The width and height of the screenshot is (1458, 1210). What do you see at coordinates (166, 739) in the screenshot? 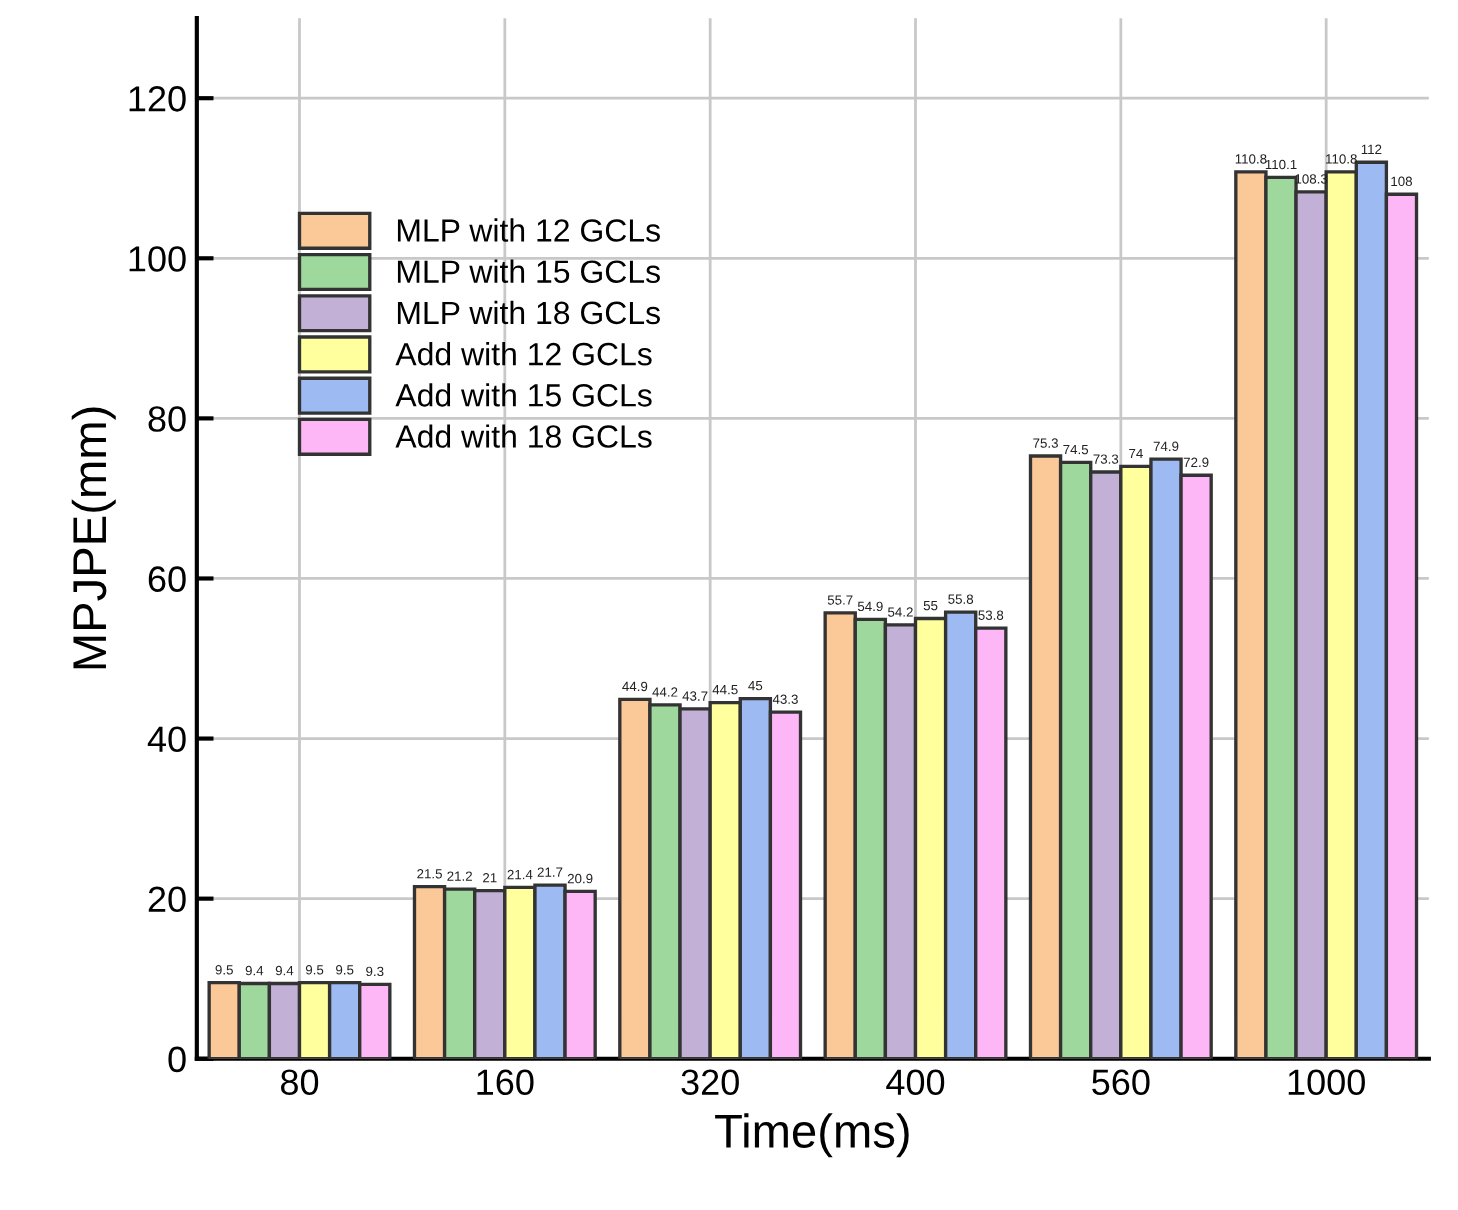
I see `y-tick-label: 40` at bounding box center [166, 739].